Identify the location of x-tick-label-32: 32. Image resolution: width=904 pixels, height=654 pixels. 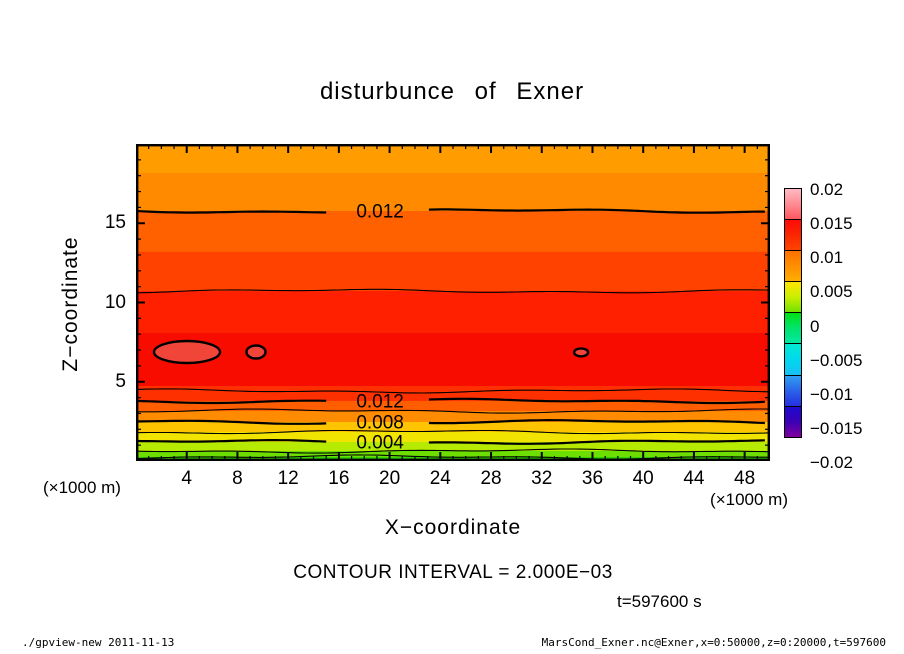
(542, 478).